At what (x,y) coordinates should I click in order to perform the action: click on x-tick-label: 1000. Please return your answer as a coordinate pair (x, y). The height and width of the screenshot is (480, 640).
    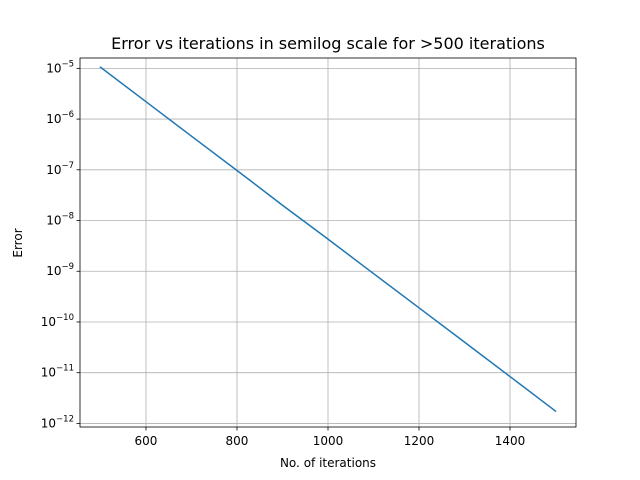
    Looking at the image, I should click on (328, 441).